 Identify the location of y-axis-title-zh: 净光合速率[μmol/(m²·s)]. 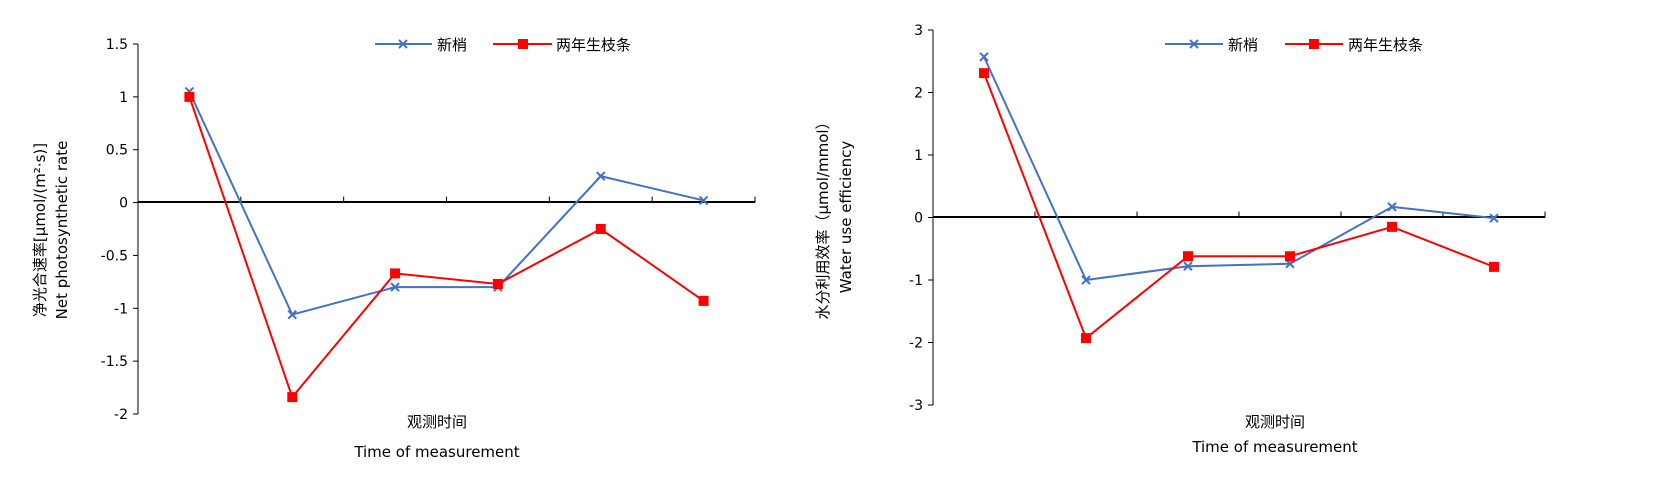
(40, 230).